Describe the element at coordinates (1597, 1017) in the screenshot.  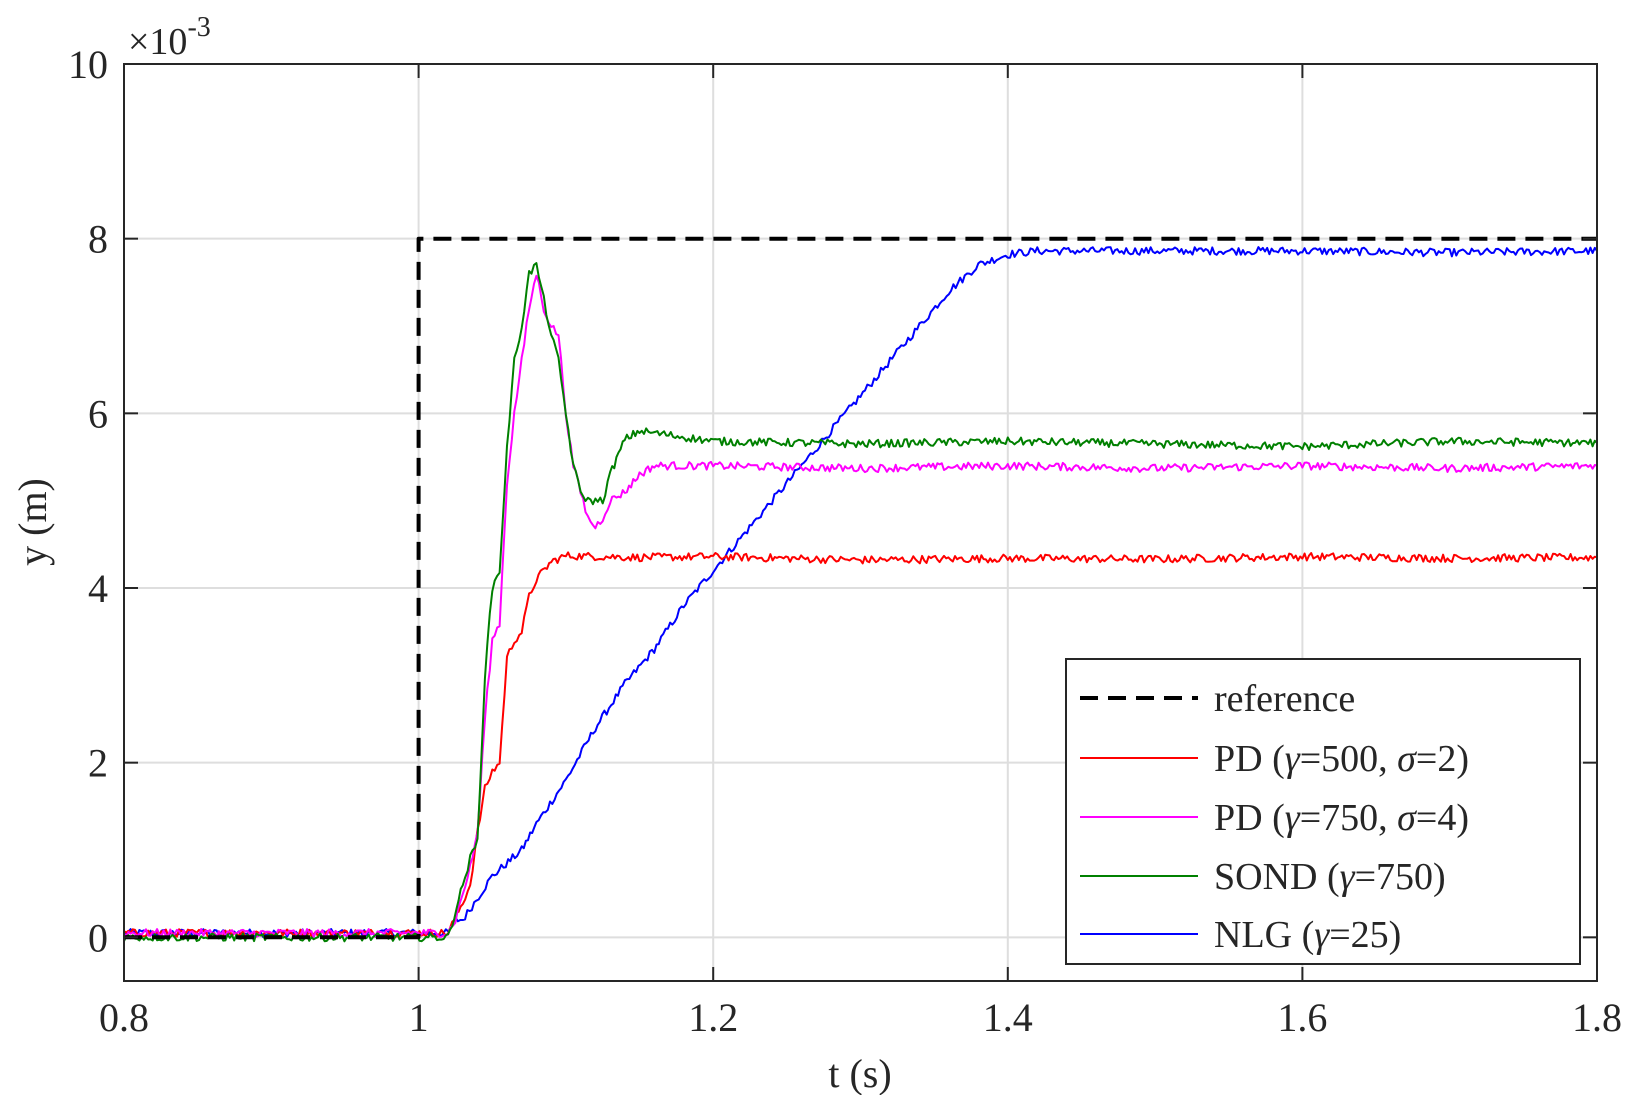
I see `x-tick-label: 1.8` at that location.